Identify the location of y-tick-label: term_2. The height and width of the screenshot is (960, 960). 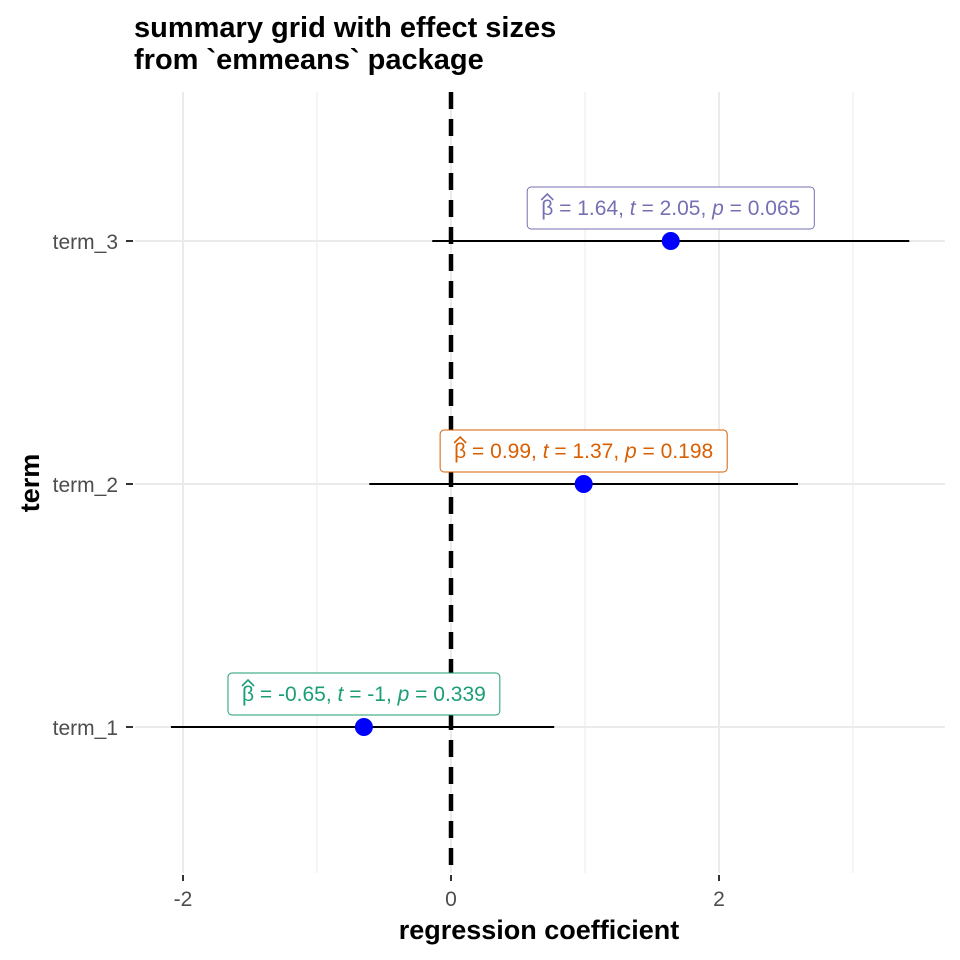
(85, 485).